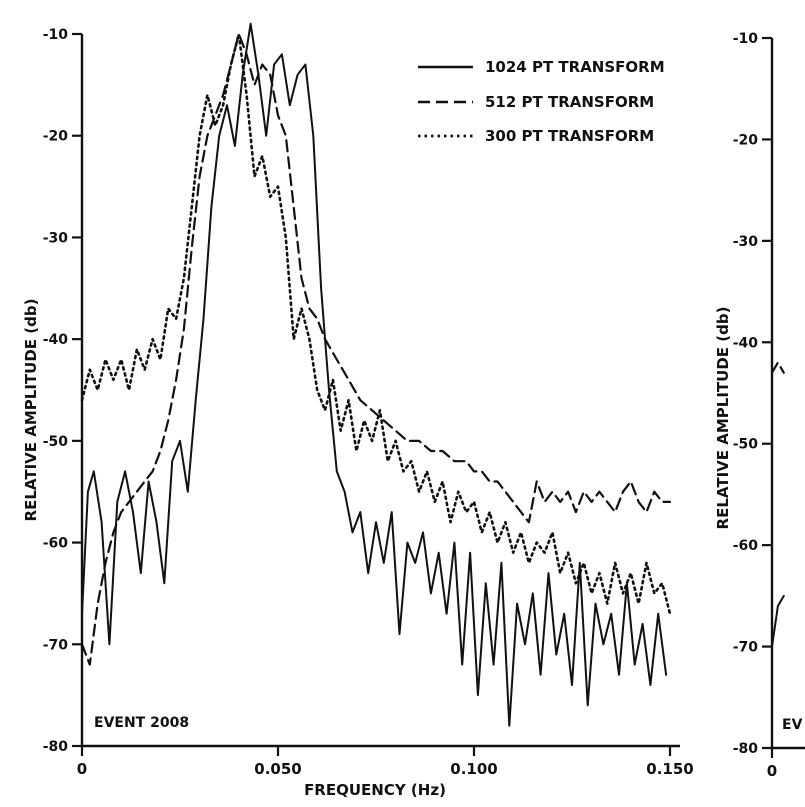  I want to click on right-series-group, so click(777, 504).